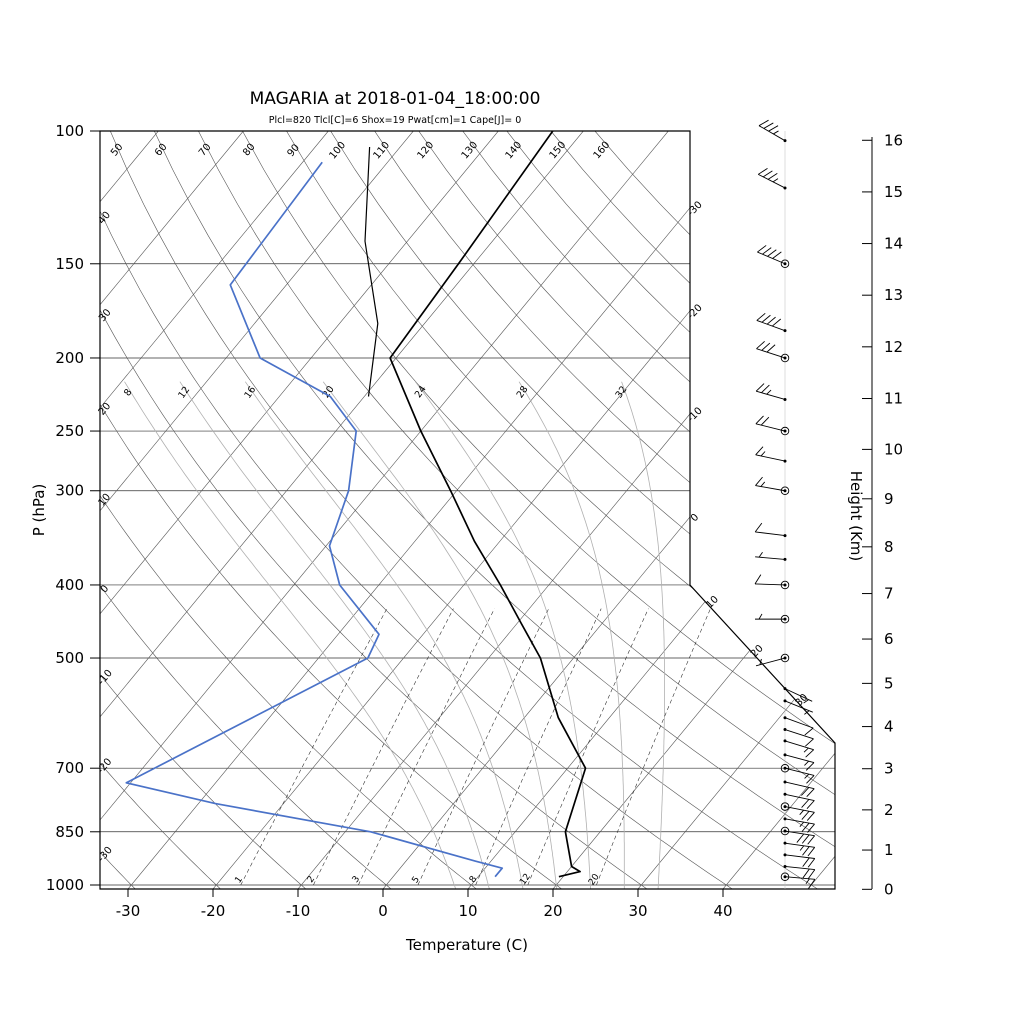 This screenshot has width=1024, height=1024. Describe the element at coordinates (128, 392) in the screenshot. I see `moist-adiabat-label: 8` at that location.